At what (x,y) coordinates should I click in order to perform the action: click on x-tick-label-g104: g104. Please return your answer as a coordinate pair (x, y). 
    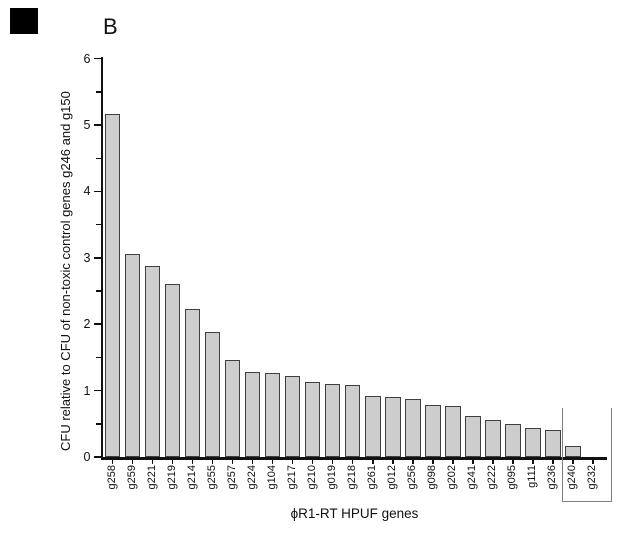
    Looking at the image, I should click on (272, 476).